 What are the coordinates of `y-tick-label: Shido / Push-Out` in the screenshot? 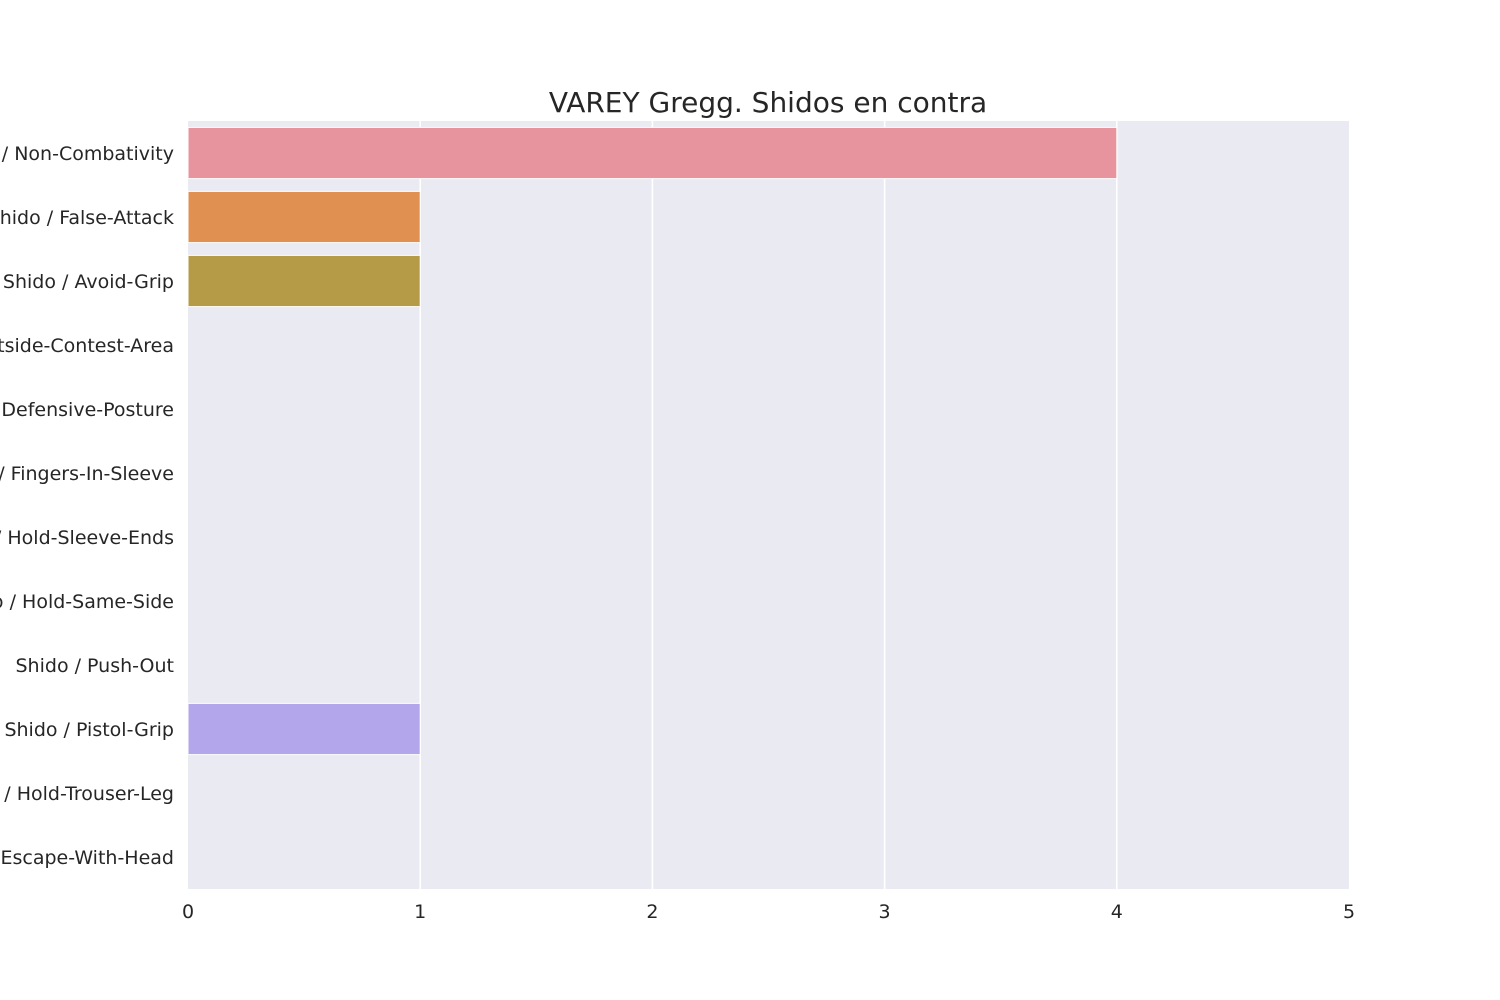 It's located at (95, 666).